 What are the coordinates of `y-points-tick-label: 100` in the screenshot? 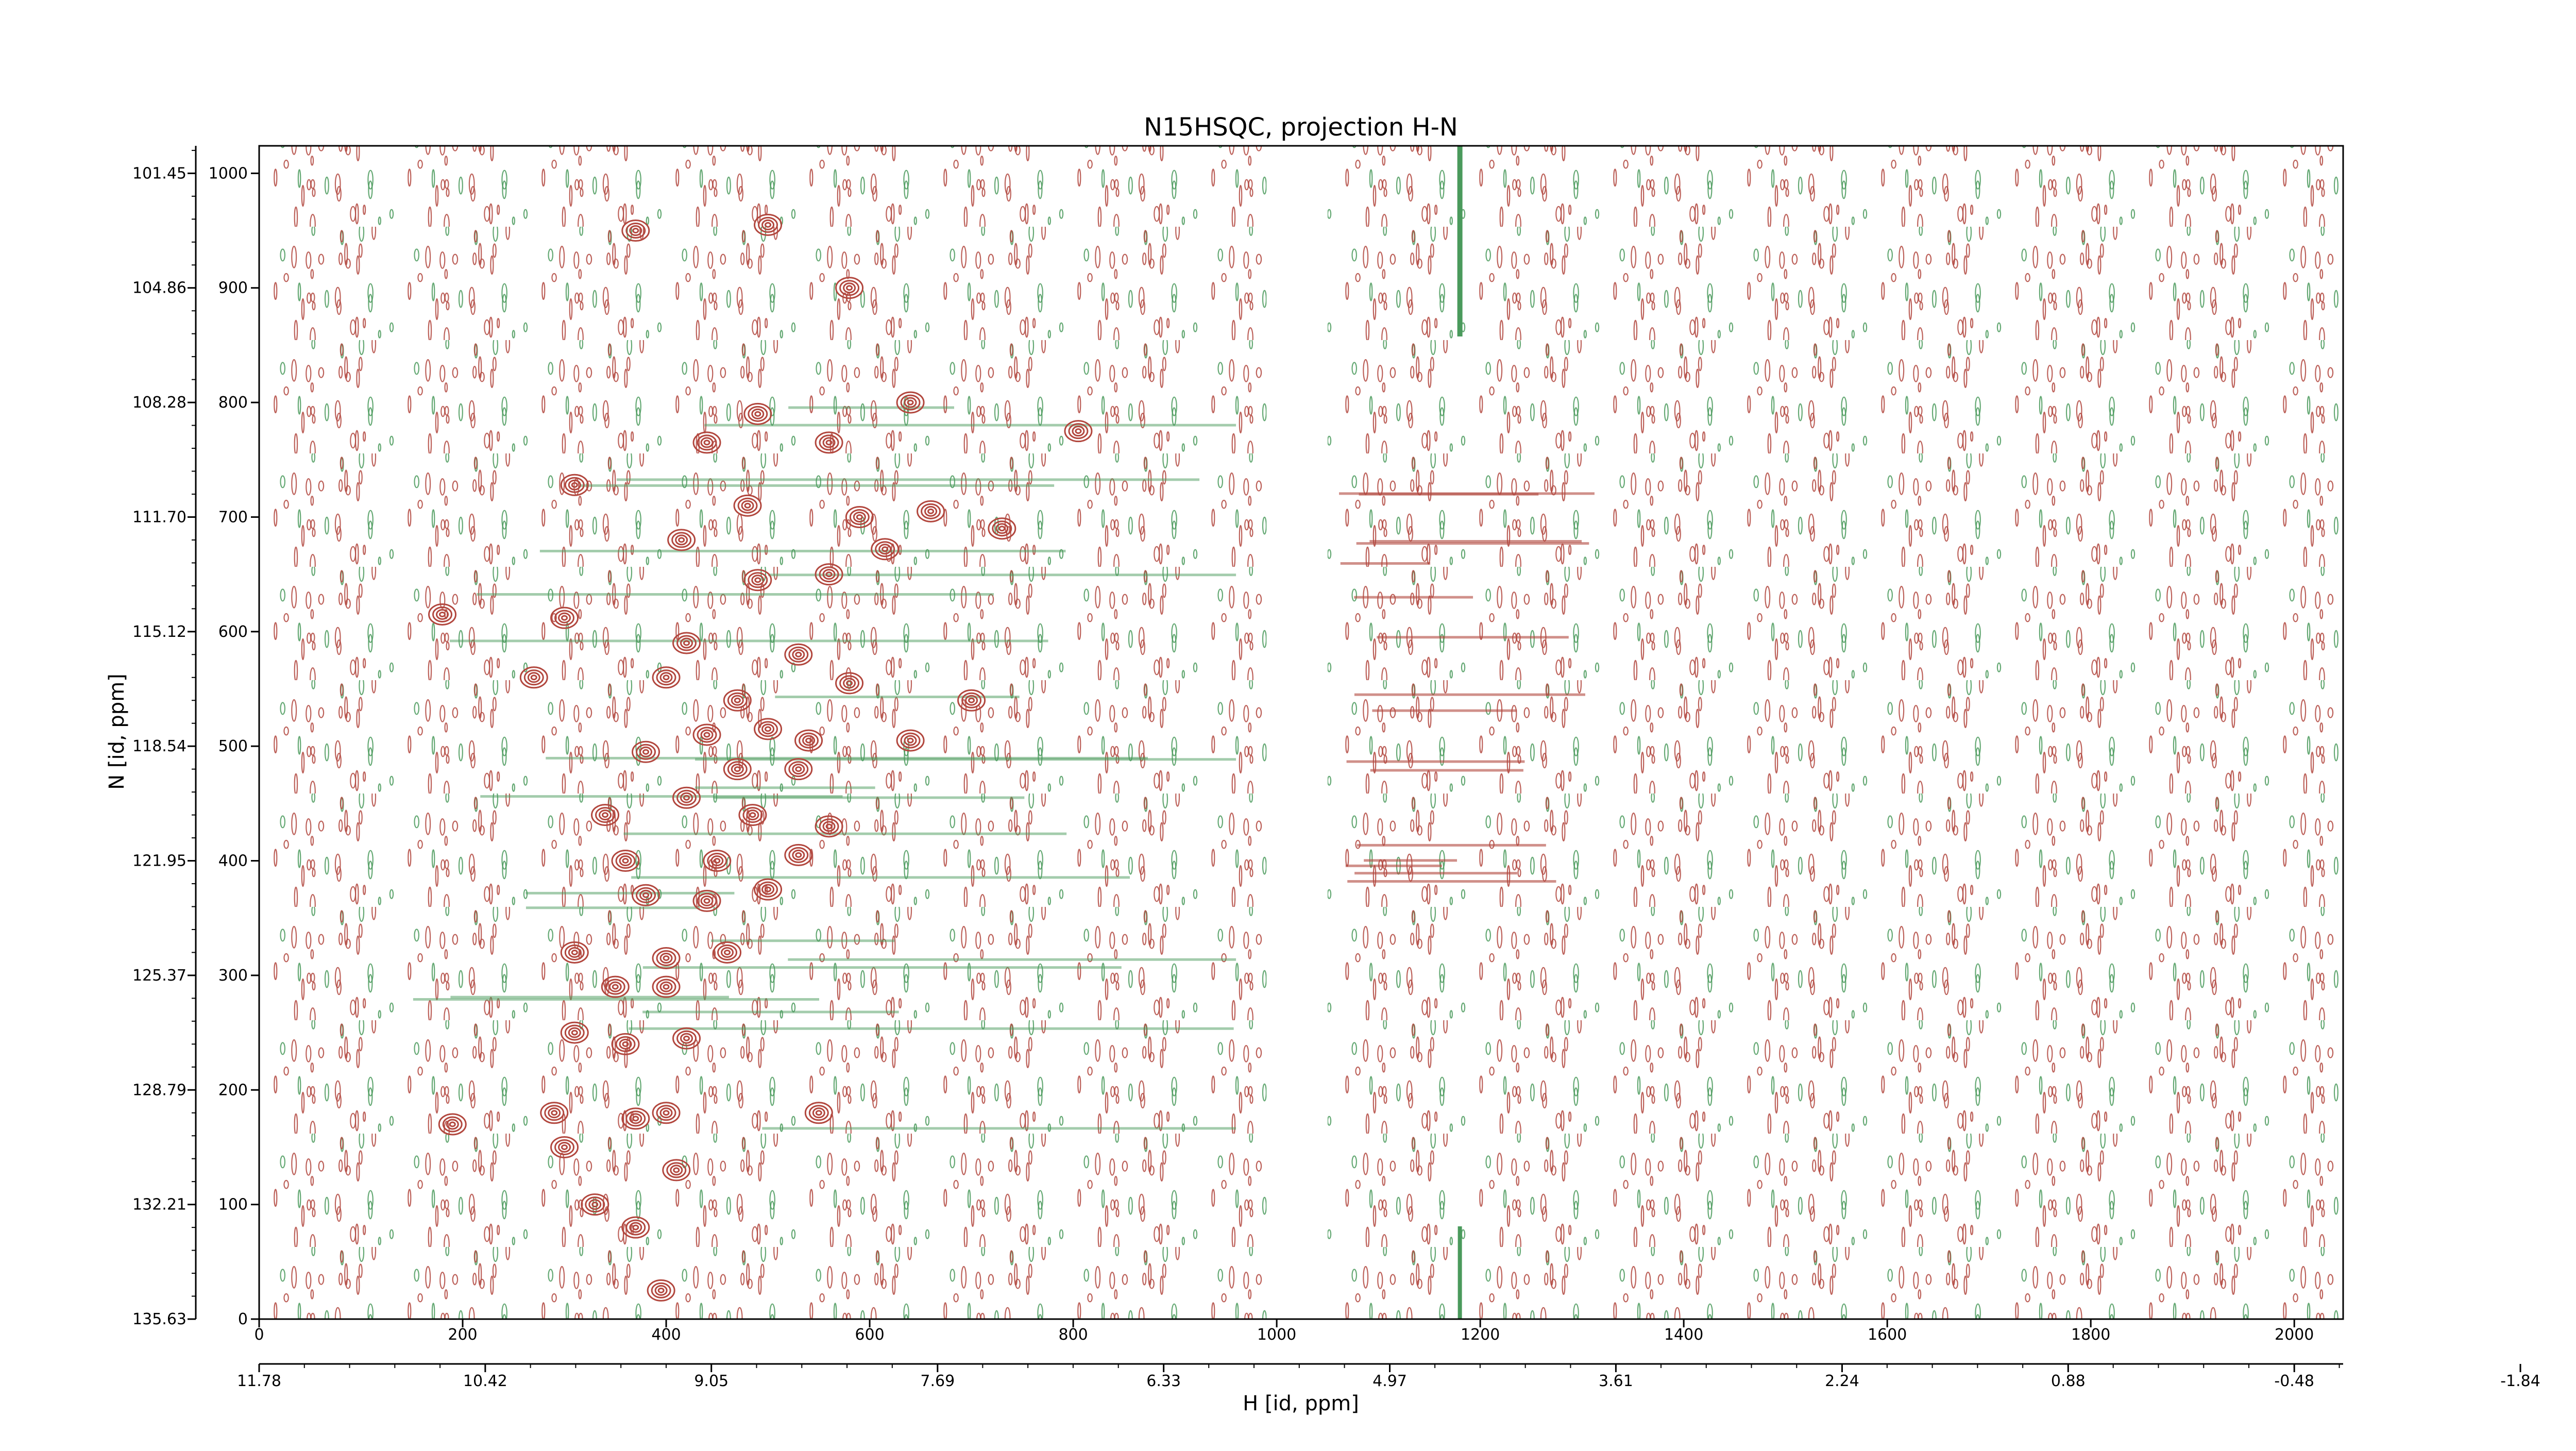 It's located at (233, 1205).